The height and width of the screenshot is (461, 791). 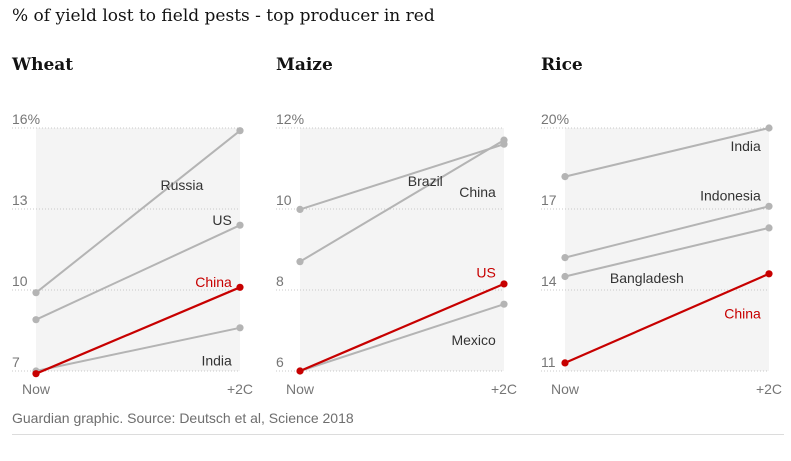 I want to click on footer-rule, so click(x=398, y=434).